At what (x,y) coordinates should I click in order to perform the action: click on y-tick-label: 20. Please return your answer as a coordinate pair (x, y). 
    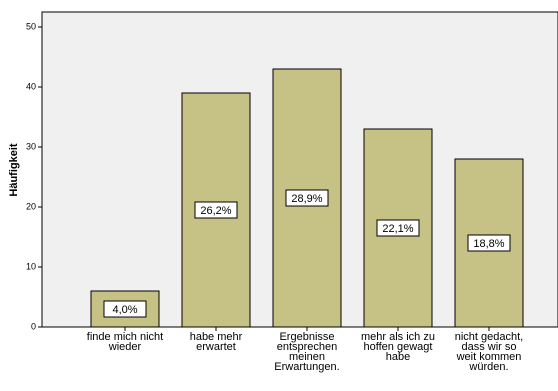
    Looking at the image, I should click on (31, 206).